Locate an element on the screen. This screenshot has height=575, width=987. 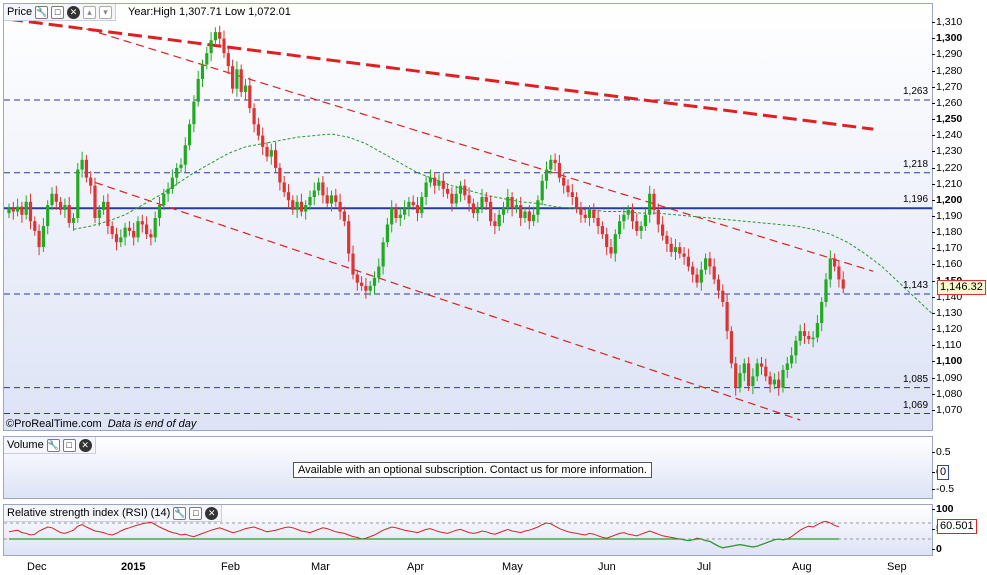
x-axis-label: Feb is located at coordinates (230, 567).